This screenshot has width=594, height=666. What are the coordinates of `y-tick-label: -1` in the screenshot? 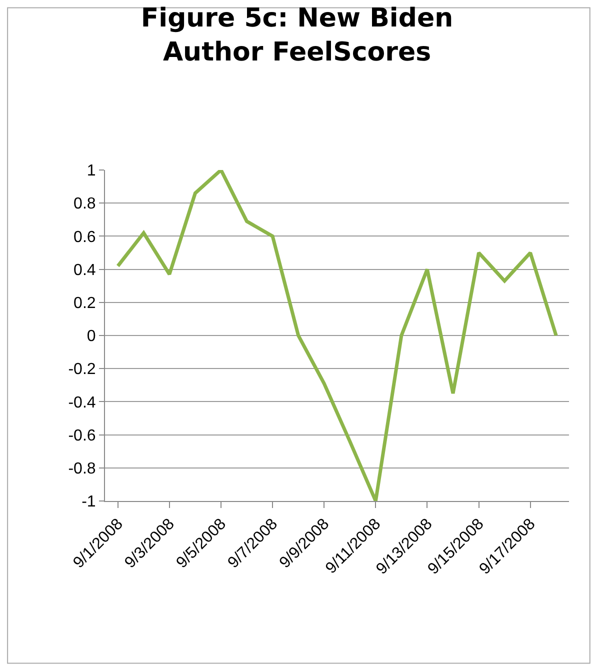 It's located at (89, 502).